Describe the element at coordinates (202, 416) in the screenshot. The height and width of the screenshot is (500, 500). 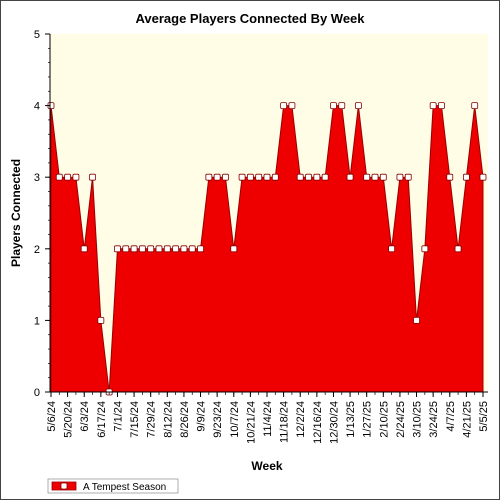
I see `x-tick-label: 9/9/24` at that location.